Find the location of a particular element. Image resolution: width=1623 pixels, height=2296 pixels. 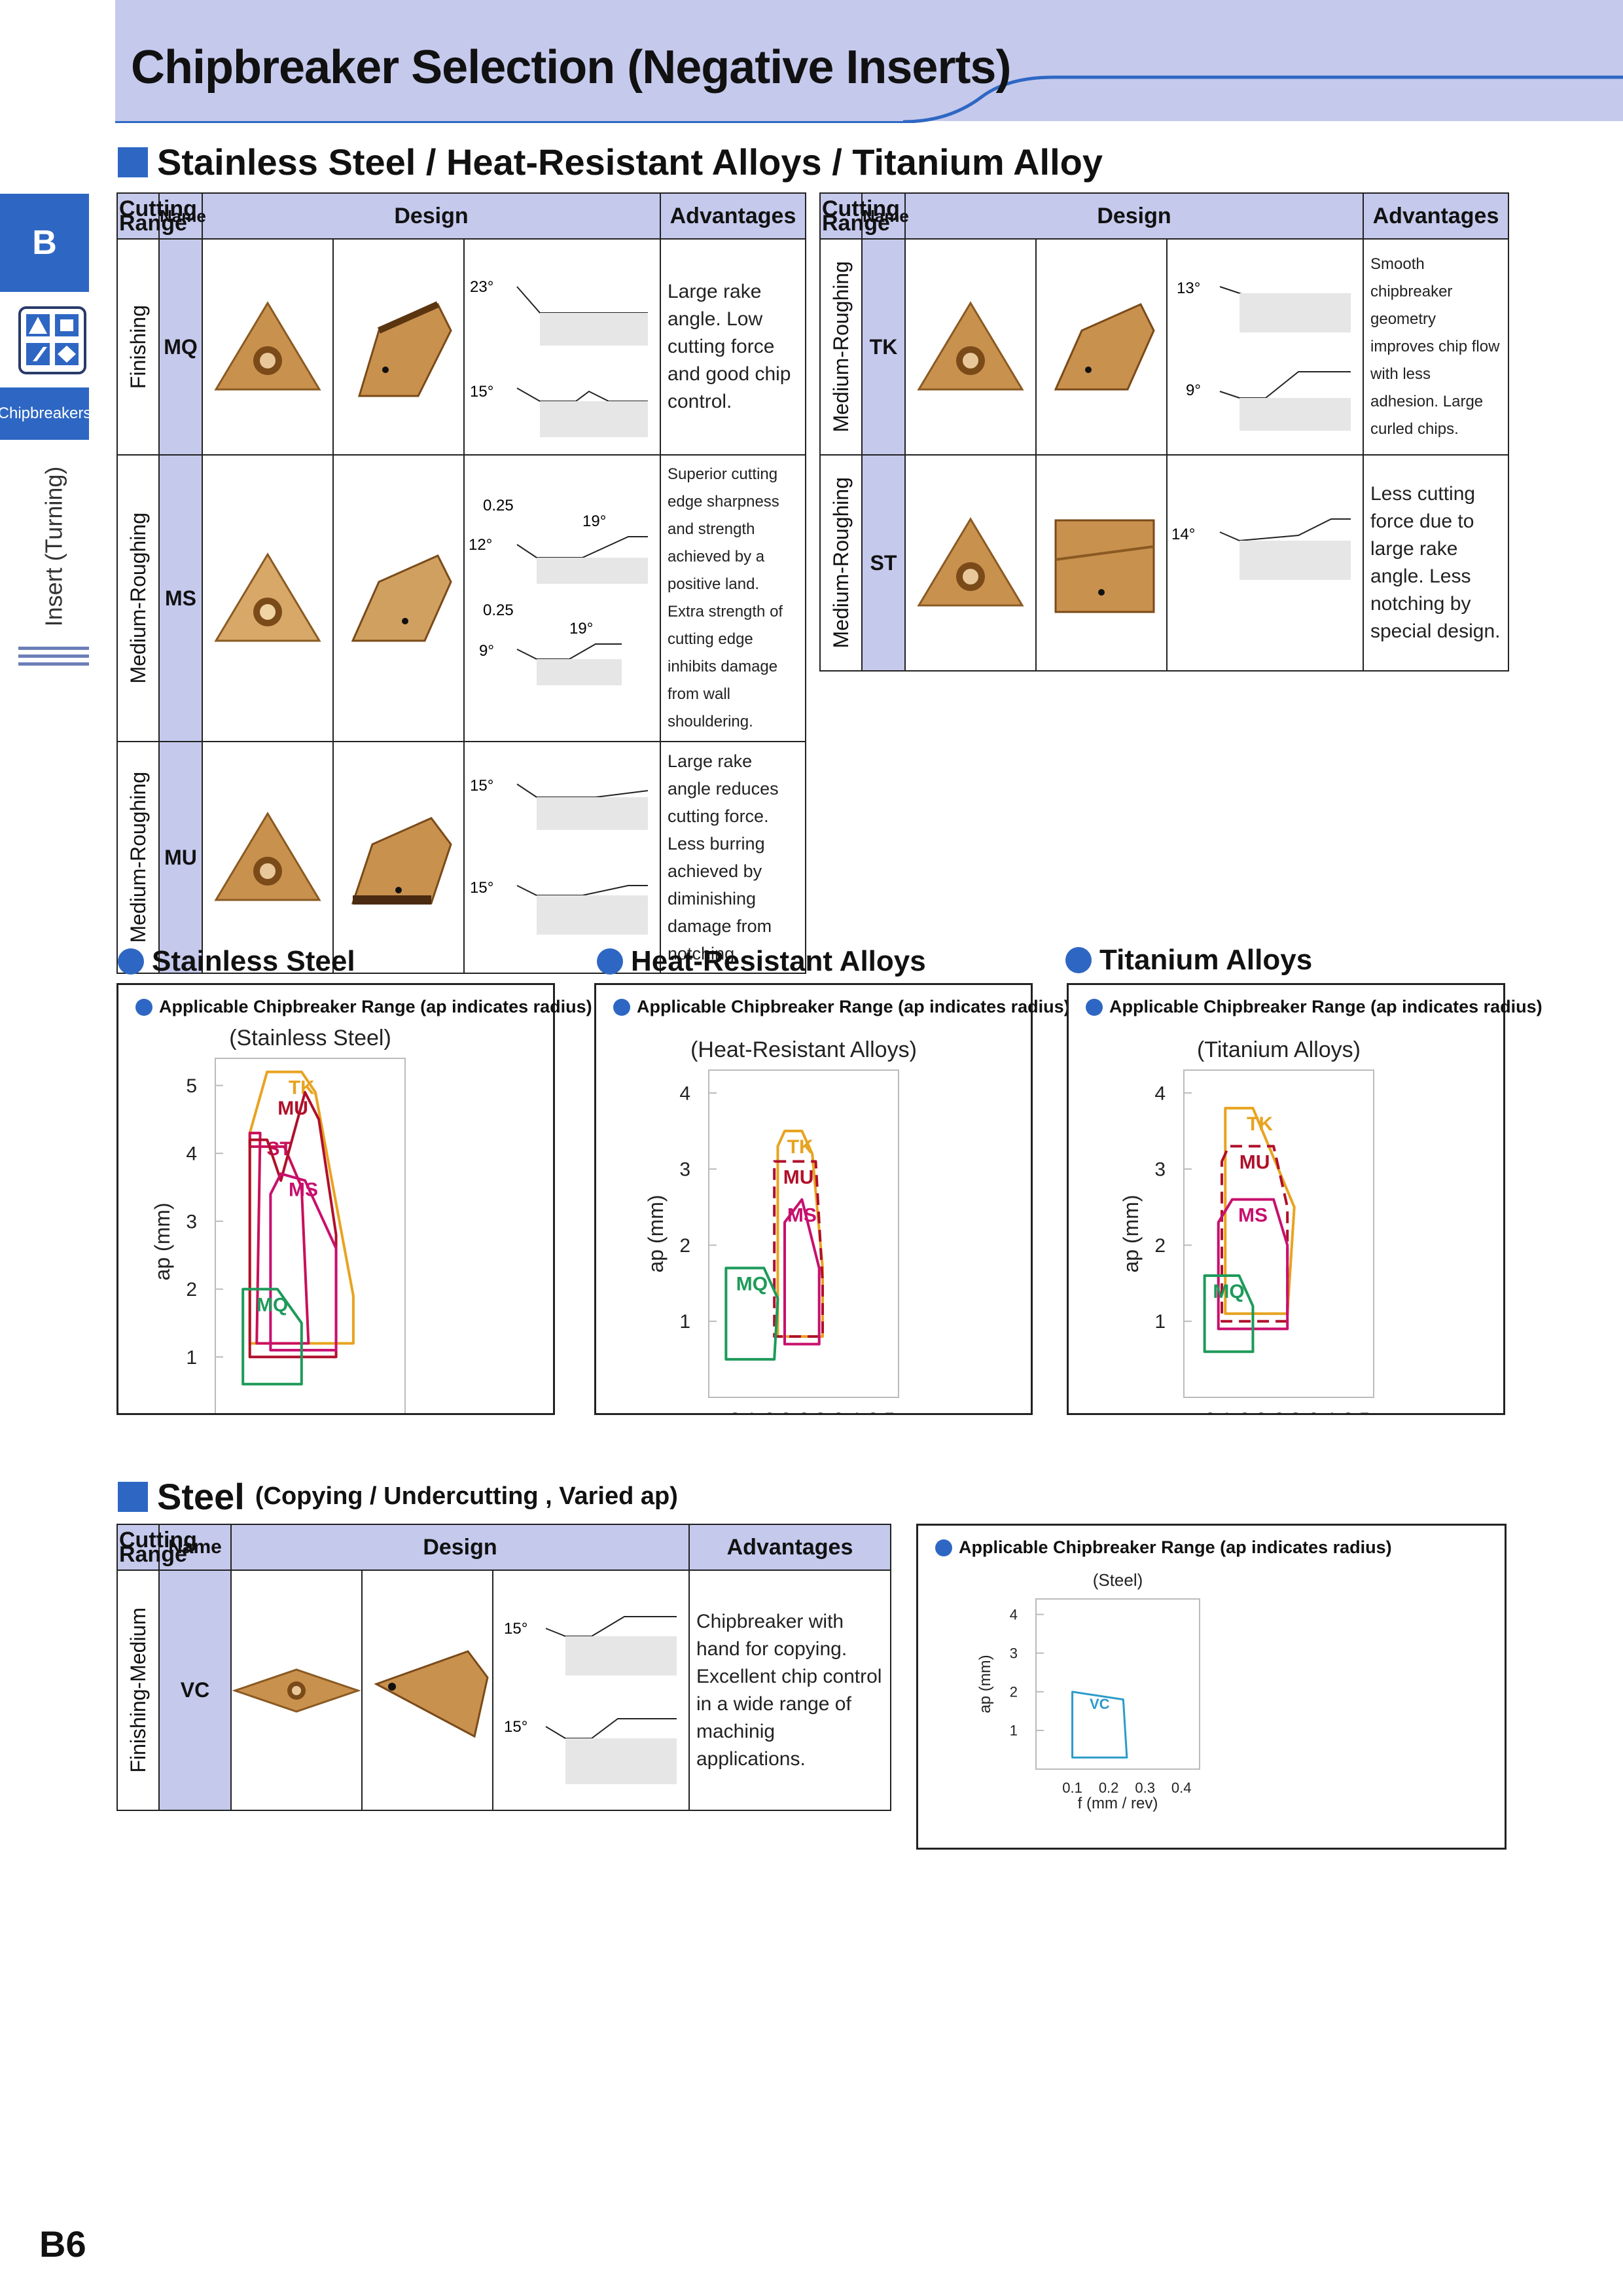

range-outline-st is located at coordinates (279, 1238).